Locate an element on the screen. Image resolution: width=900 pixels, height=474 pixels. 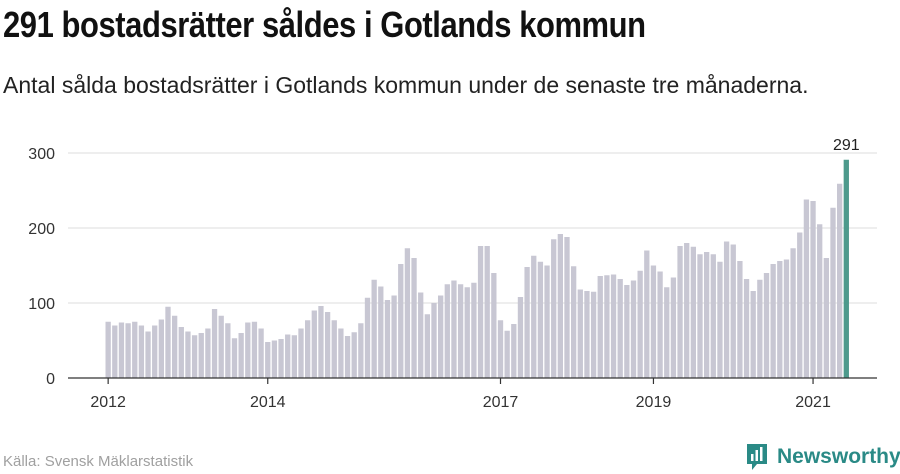
y-tick-label: 100 is located at coordinates (41, 304).